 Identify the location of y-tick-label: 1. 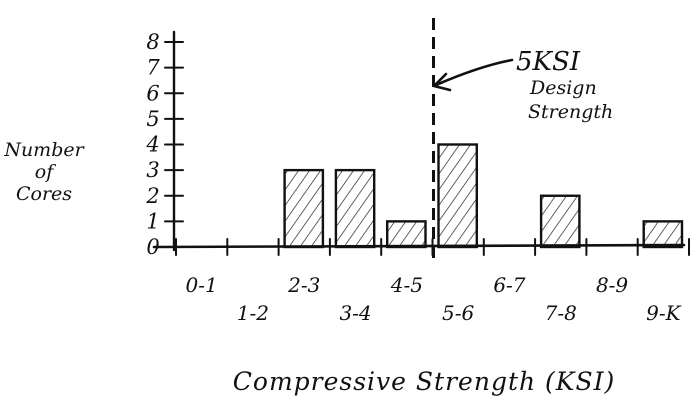
(152, 221).